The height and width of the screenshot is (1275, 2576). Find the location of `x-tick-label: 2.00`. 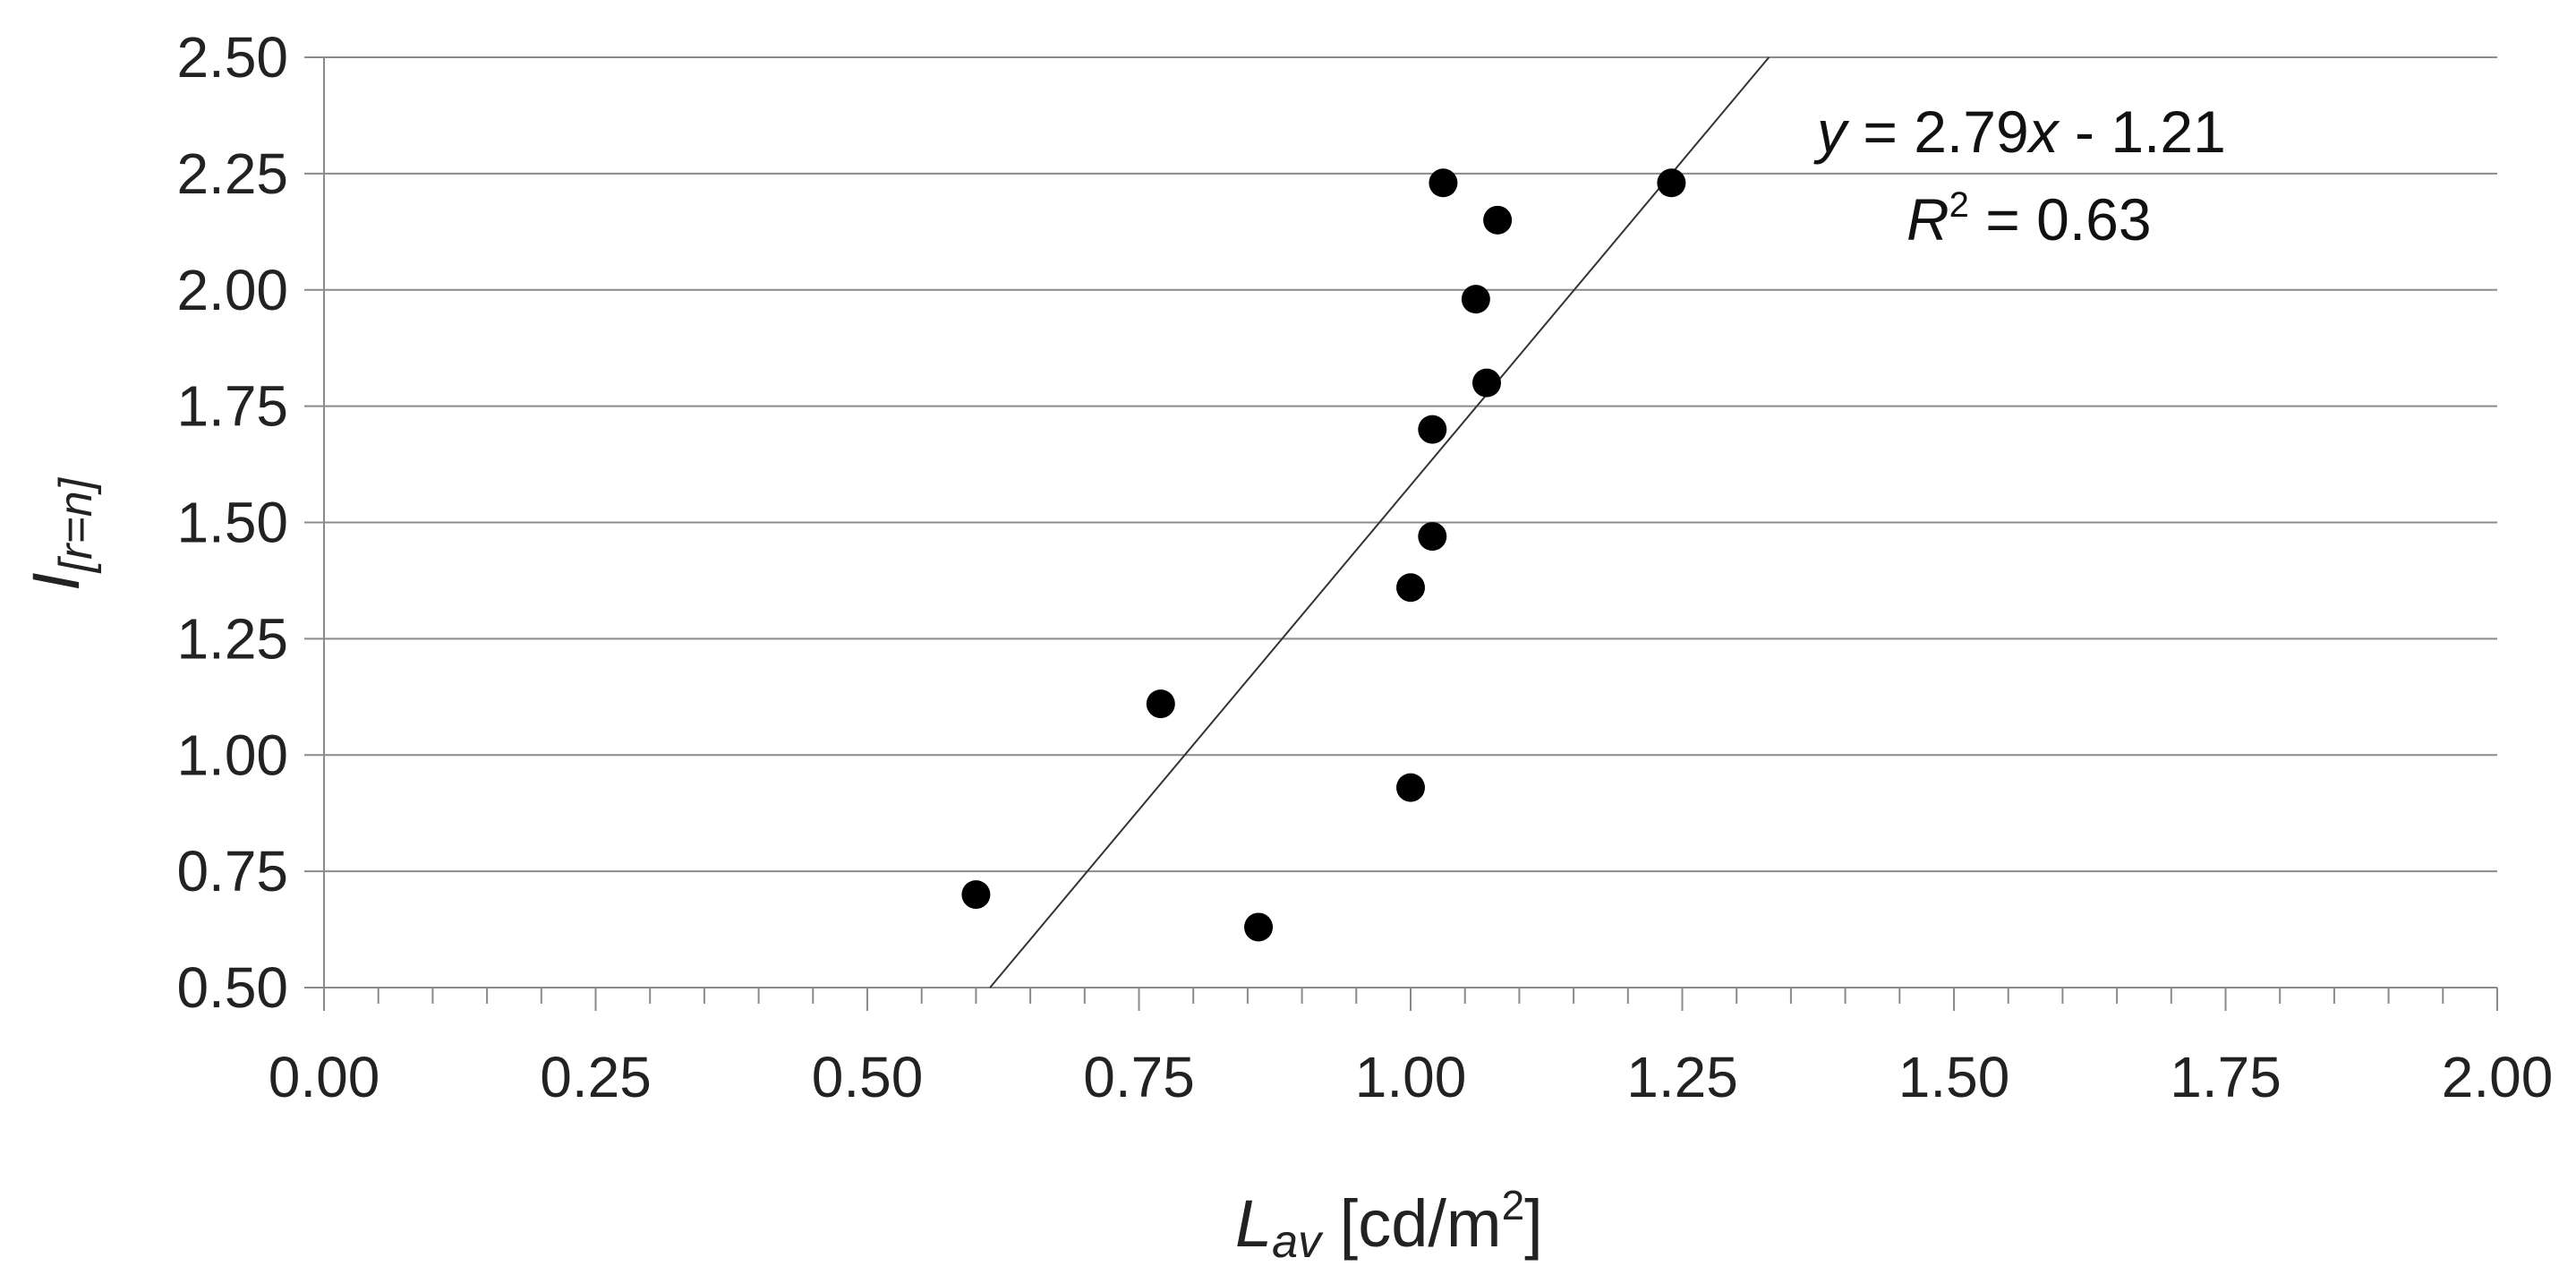

x-tick-label: 2.00 is located at coordinates (2498, 1077).